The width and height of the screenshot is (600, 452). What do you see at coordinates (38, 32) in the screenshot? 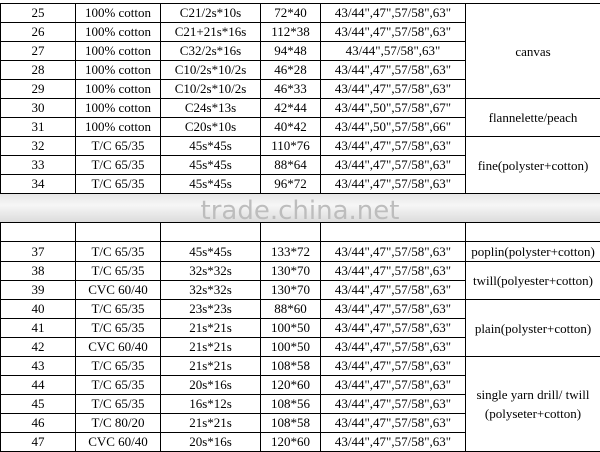
I see `row-number: 26` at bounding box center [38, 32].